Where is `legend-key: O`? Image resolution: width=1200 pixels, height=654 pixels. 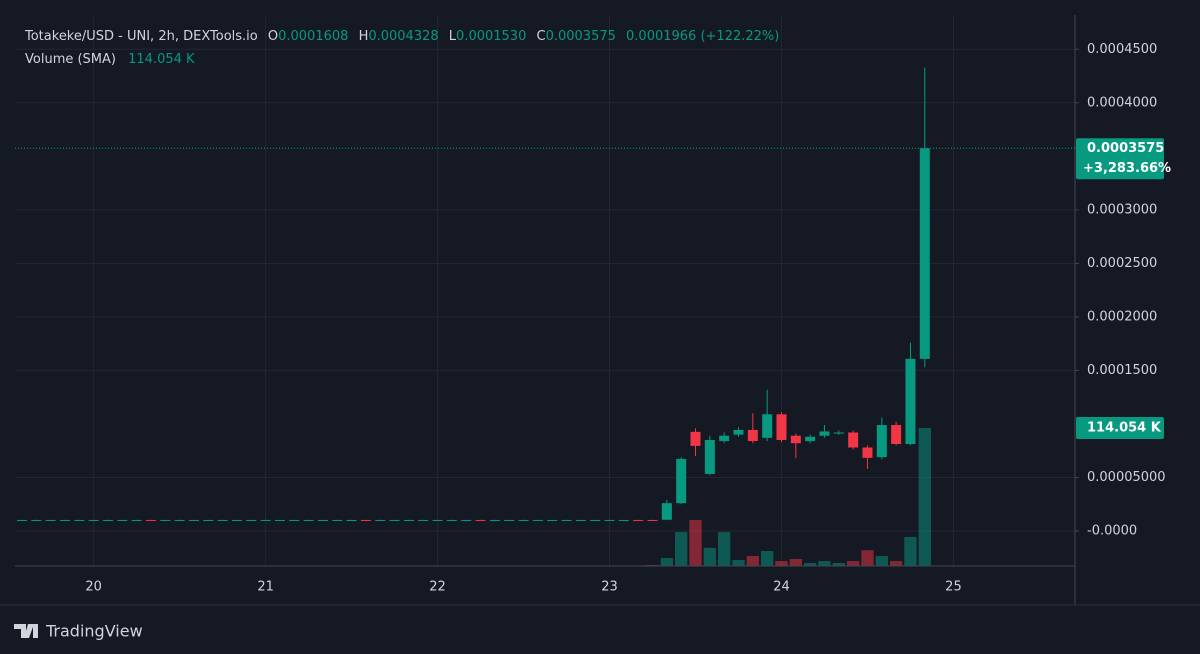 legend-key: O is located at coordinates (273, 36).